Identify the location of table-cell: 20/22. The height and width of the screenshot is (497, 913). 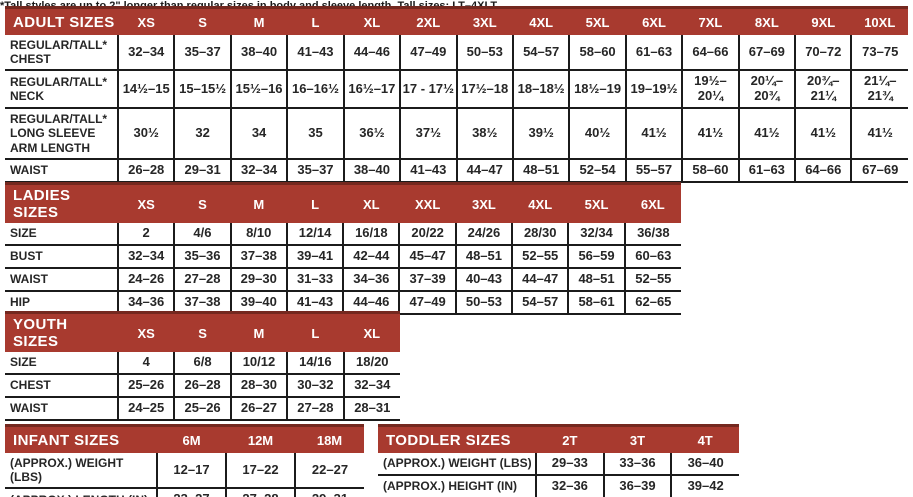
(427, 234).